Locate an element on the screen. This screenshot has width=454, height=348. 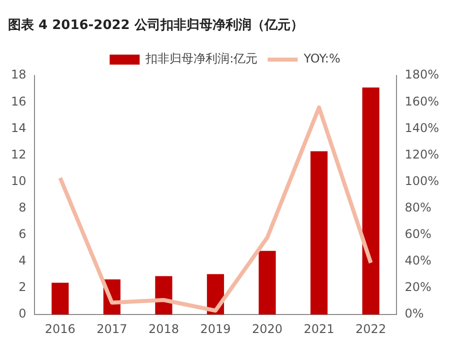
y2-tick-label: 60% is located at coordinates (418, 234).